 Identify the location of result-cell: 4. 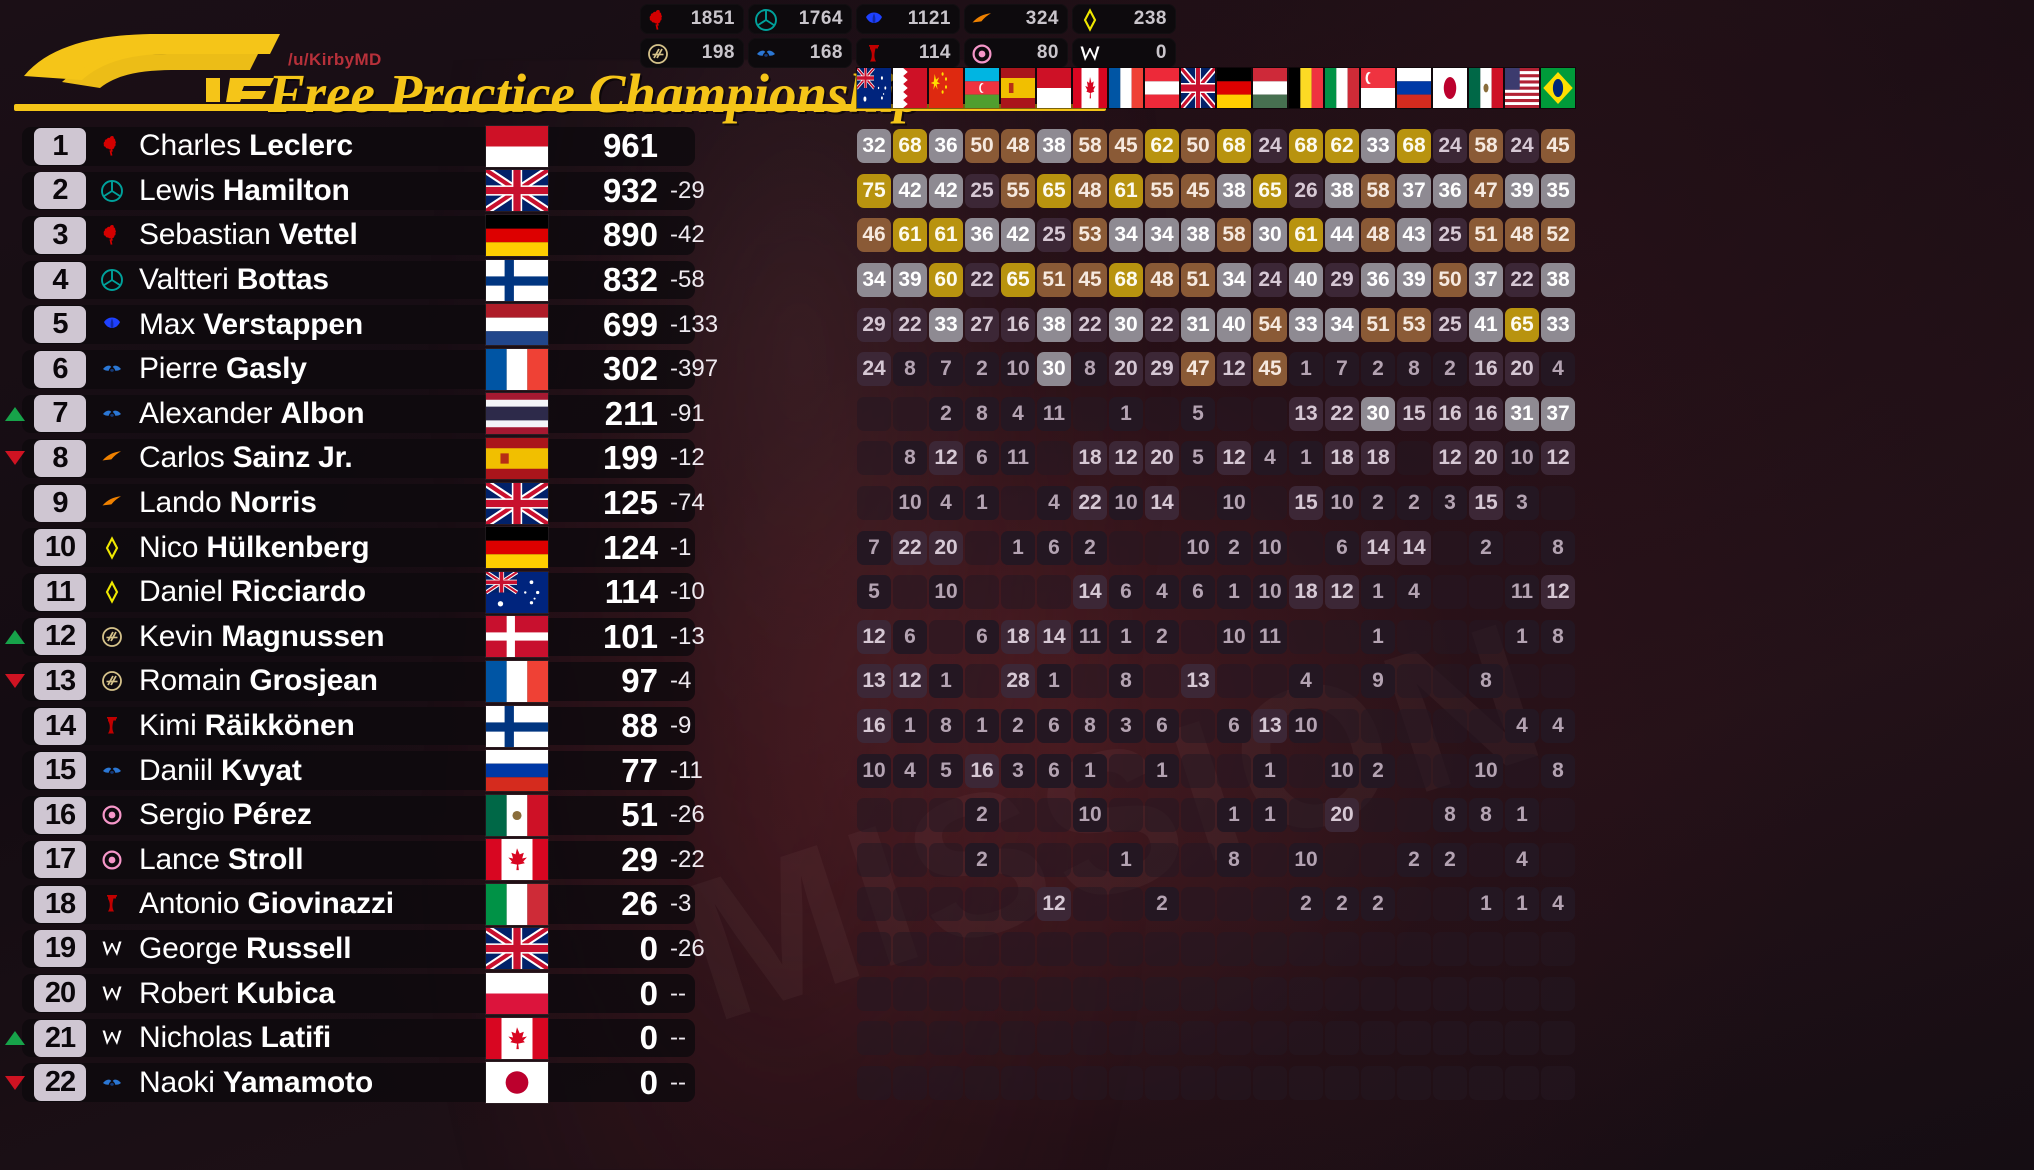
(1162, 592).